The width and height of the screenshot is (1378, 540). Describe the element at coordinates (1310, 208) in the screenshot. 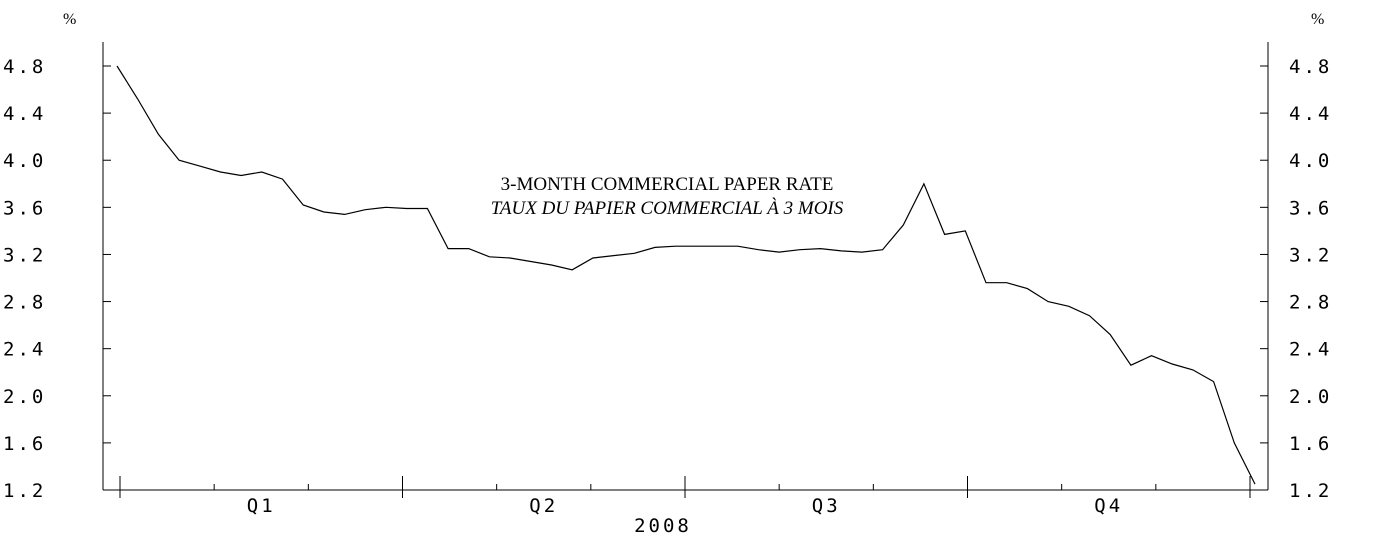

I see `y-tick-label-right: 3.6` at that location.